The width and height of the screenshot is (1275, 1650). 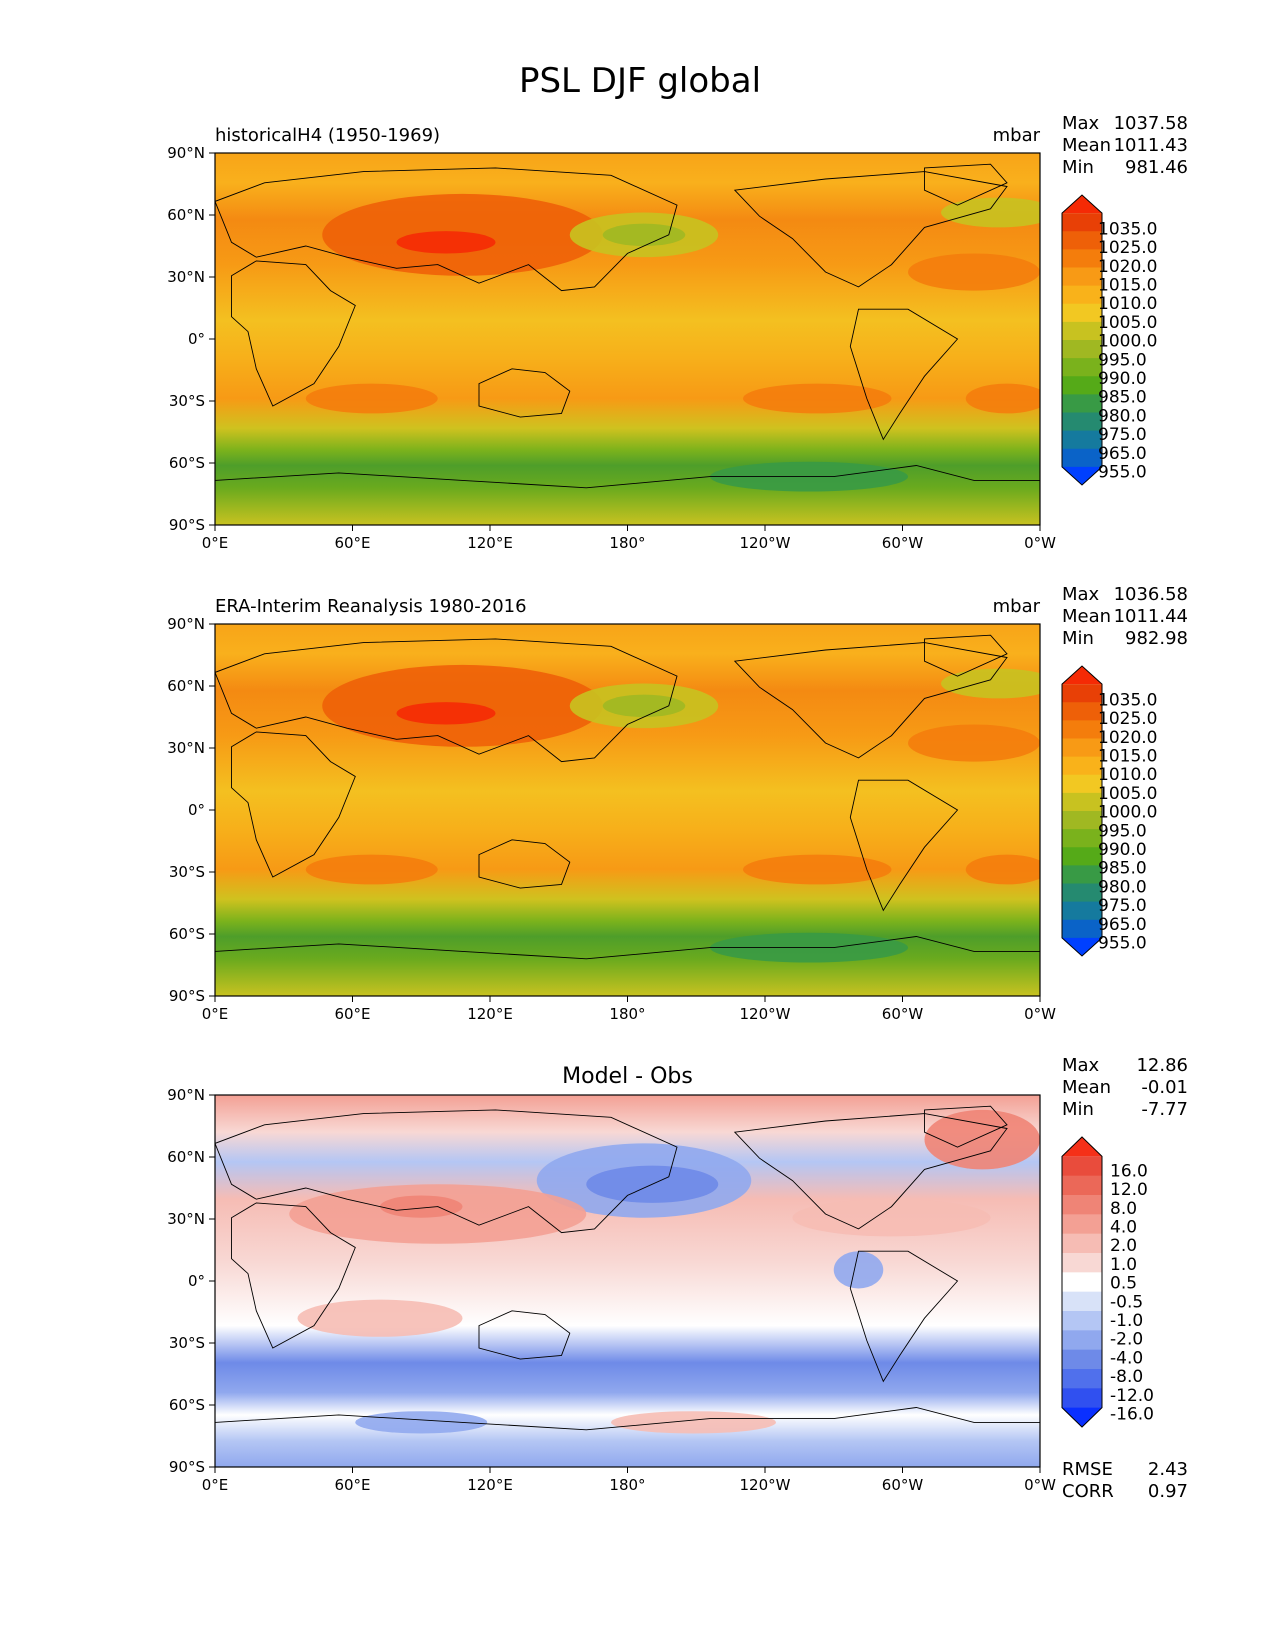 I want to click on lat-tick-label: 60°N, so click(x=186, y=686).